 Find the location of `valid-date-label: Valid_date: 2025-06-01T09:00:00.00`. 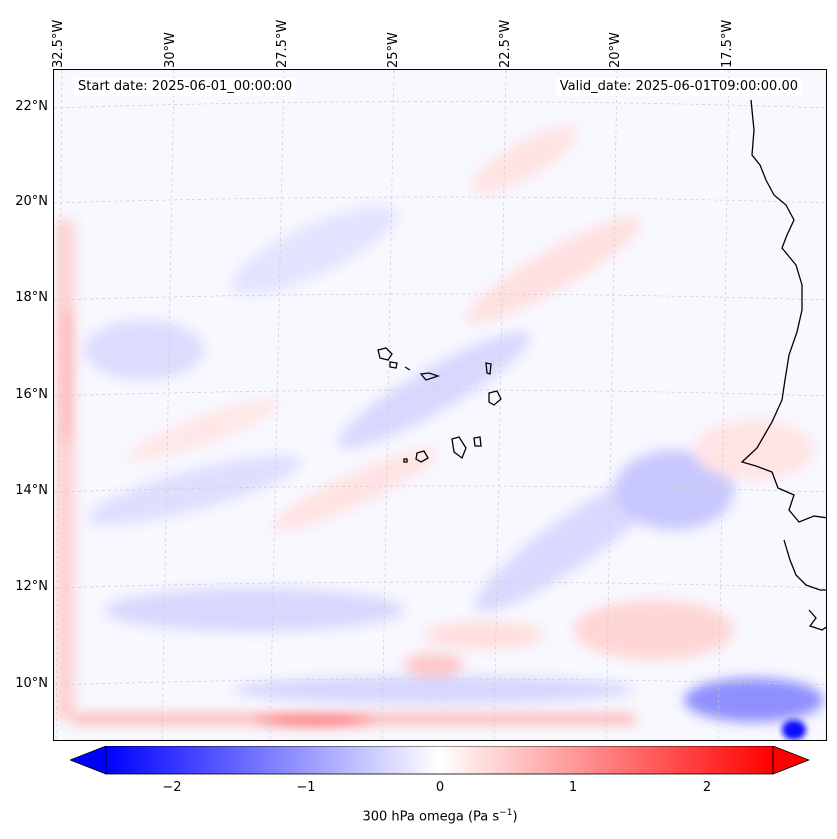

valid-date-label: Valid_date: 2025-06-01T09:00:00.00 is located at coordinates (678, 87).